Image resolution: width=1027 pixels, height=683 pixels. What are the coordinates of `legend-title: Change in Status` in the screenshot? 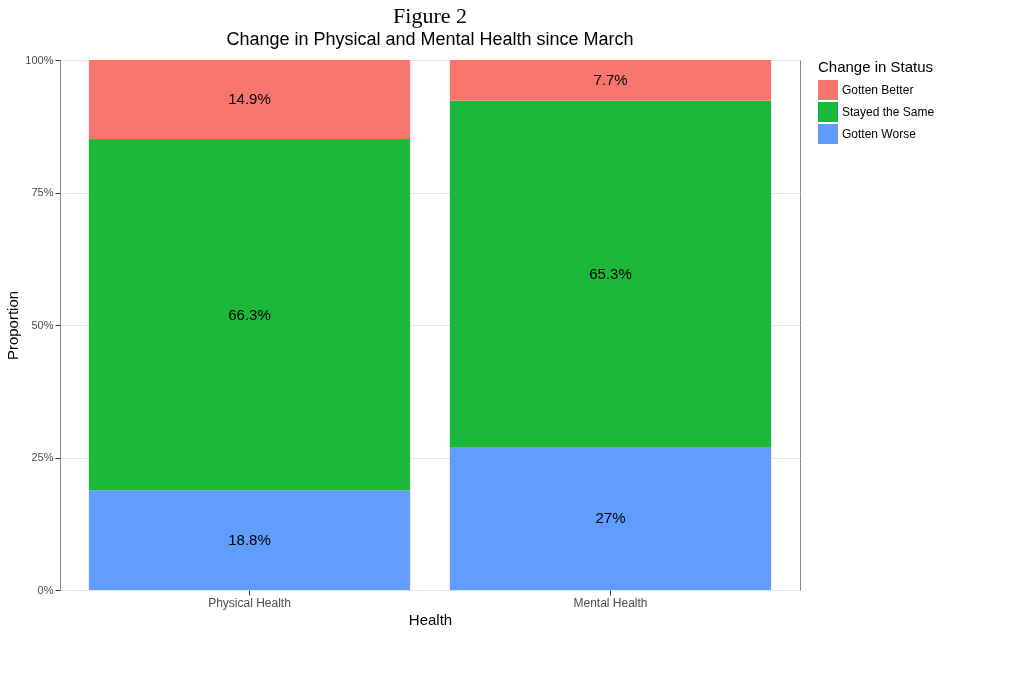 It's located at (876, 66).